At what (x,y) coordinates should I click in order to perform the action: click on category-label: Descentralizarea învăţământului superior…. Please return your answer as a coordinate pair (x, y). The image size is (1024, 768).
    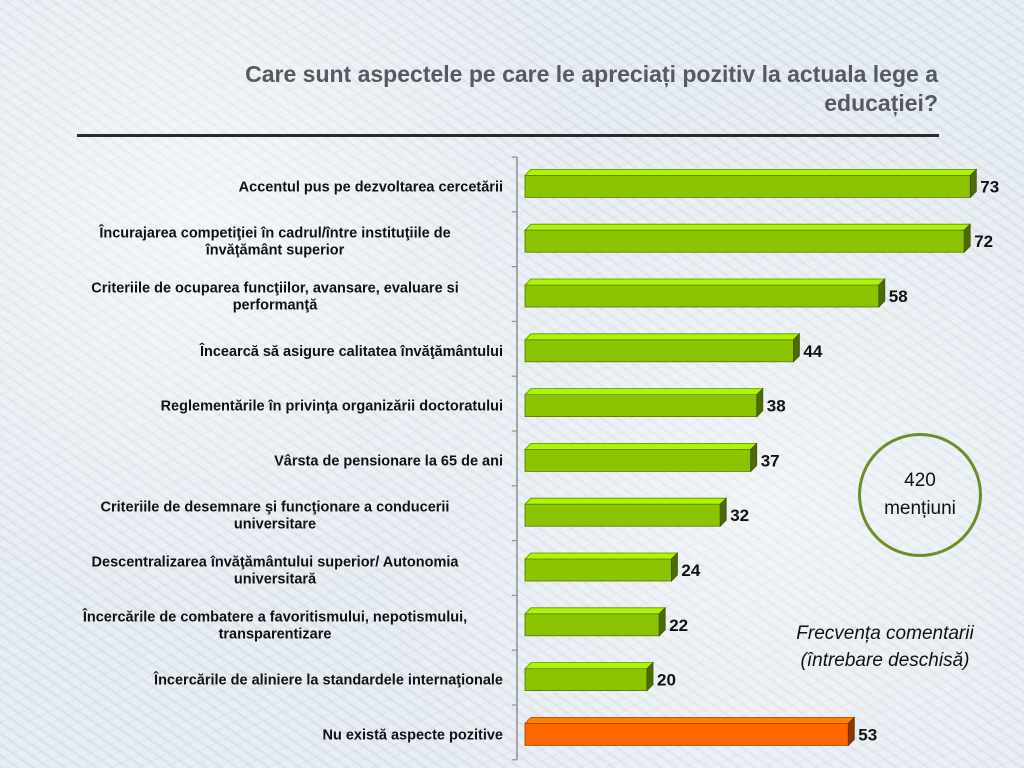
    Looking at the image, I should click on (276, 571).